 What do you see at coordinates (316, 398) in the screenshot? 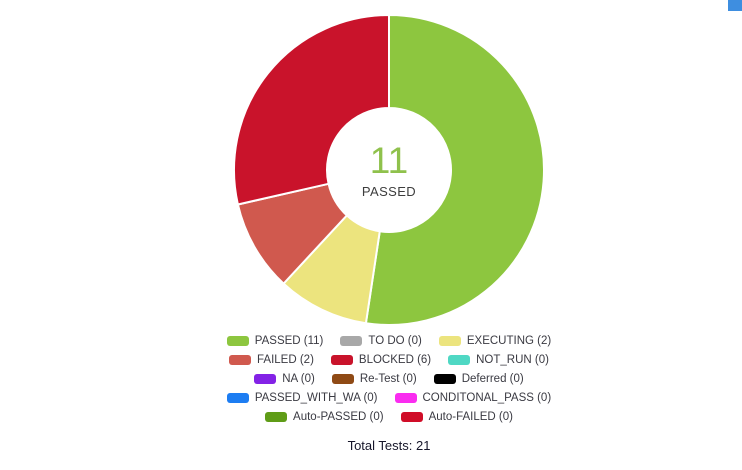
I see `legend-label: PASSED_WITH_WA (0)` at bounding box center [316, 398].